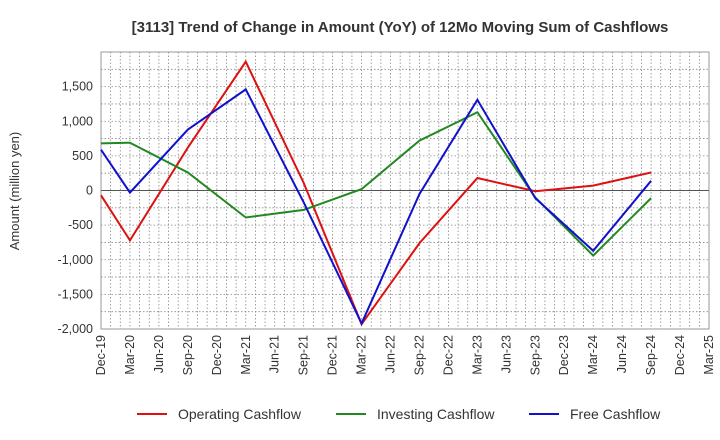 This screenshot has width=720, height=440. What do you see at coordinates (275, 354) in the screenshot?
I see `x-tick-label: Jun-21` at bounding box center [275, 354].